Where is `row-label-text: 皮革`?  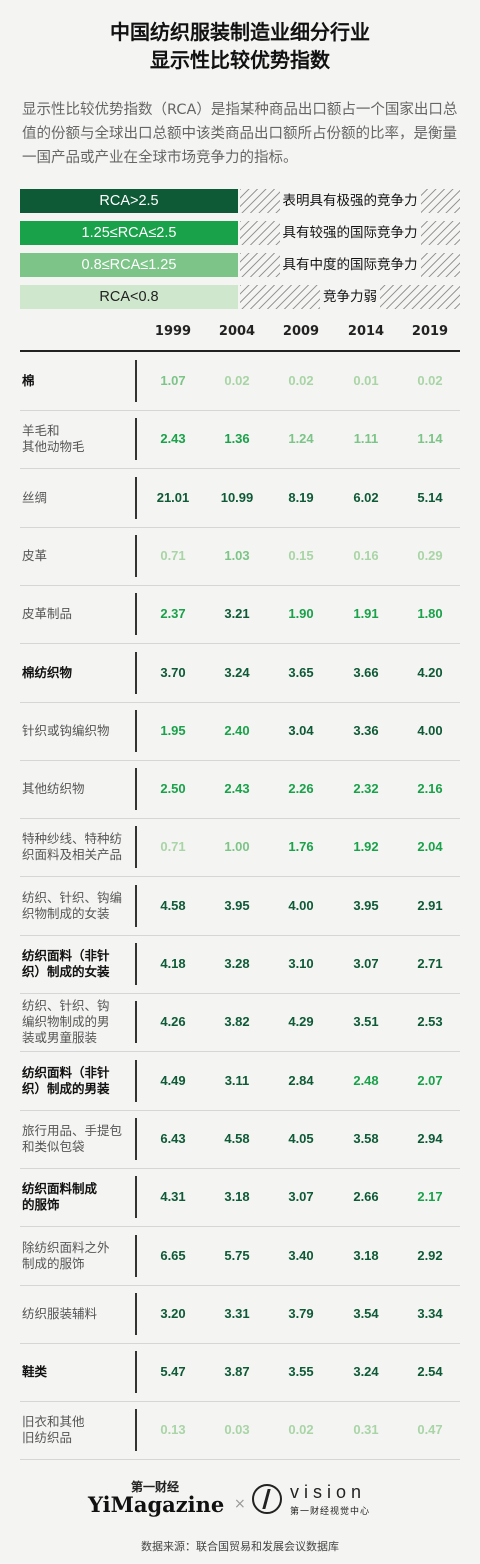
row-label-text: 皮革 is located at coordinates (35, 555).